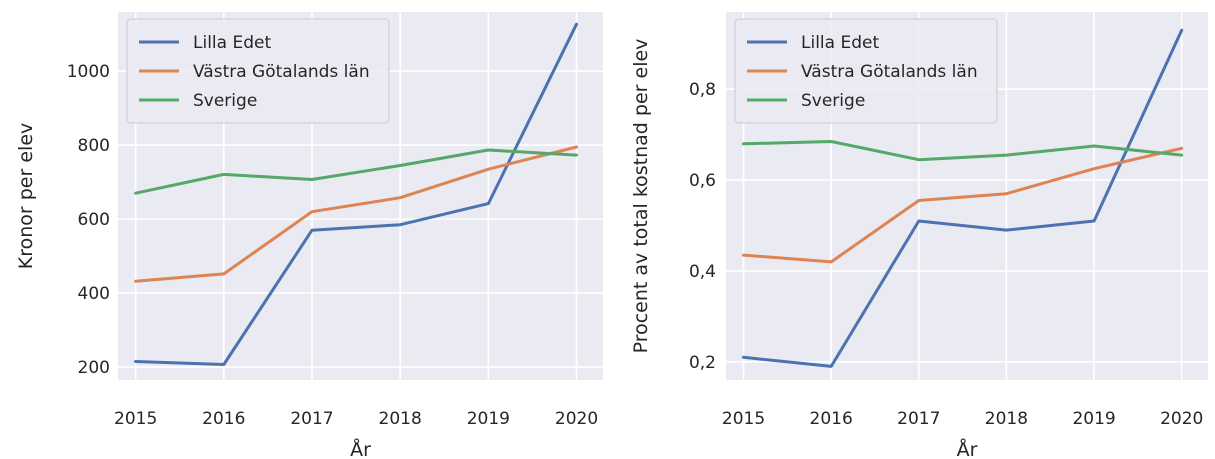 This screenshot has width=1215, height=459. I want to click on y-axis-label: Procent av total kostnad per elev, so click(641, 196).